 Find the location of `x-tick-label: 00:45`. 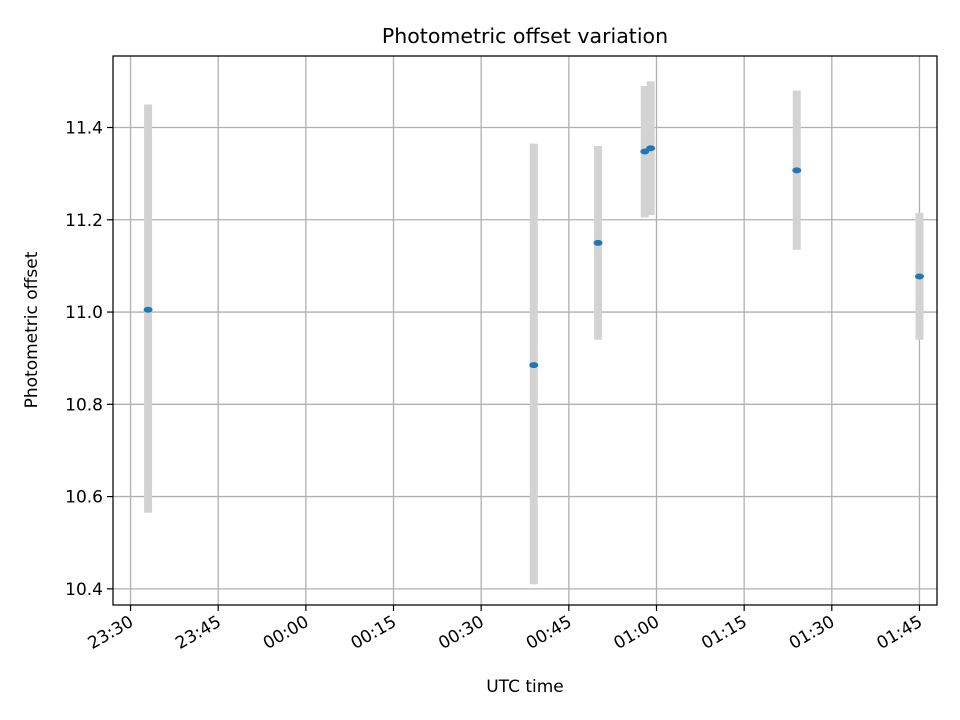

x-tick-label: 00:45 is located at coordinates (549, 633).